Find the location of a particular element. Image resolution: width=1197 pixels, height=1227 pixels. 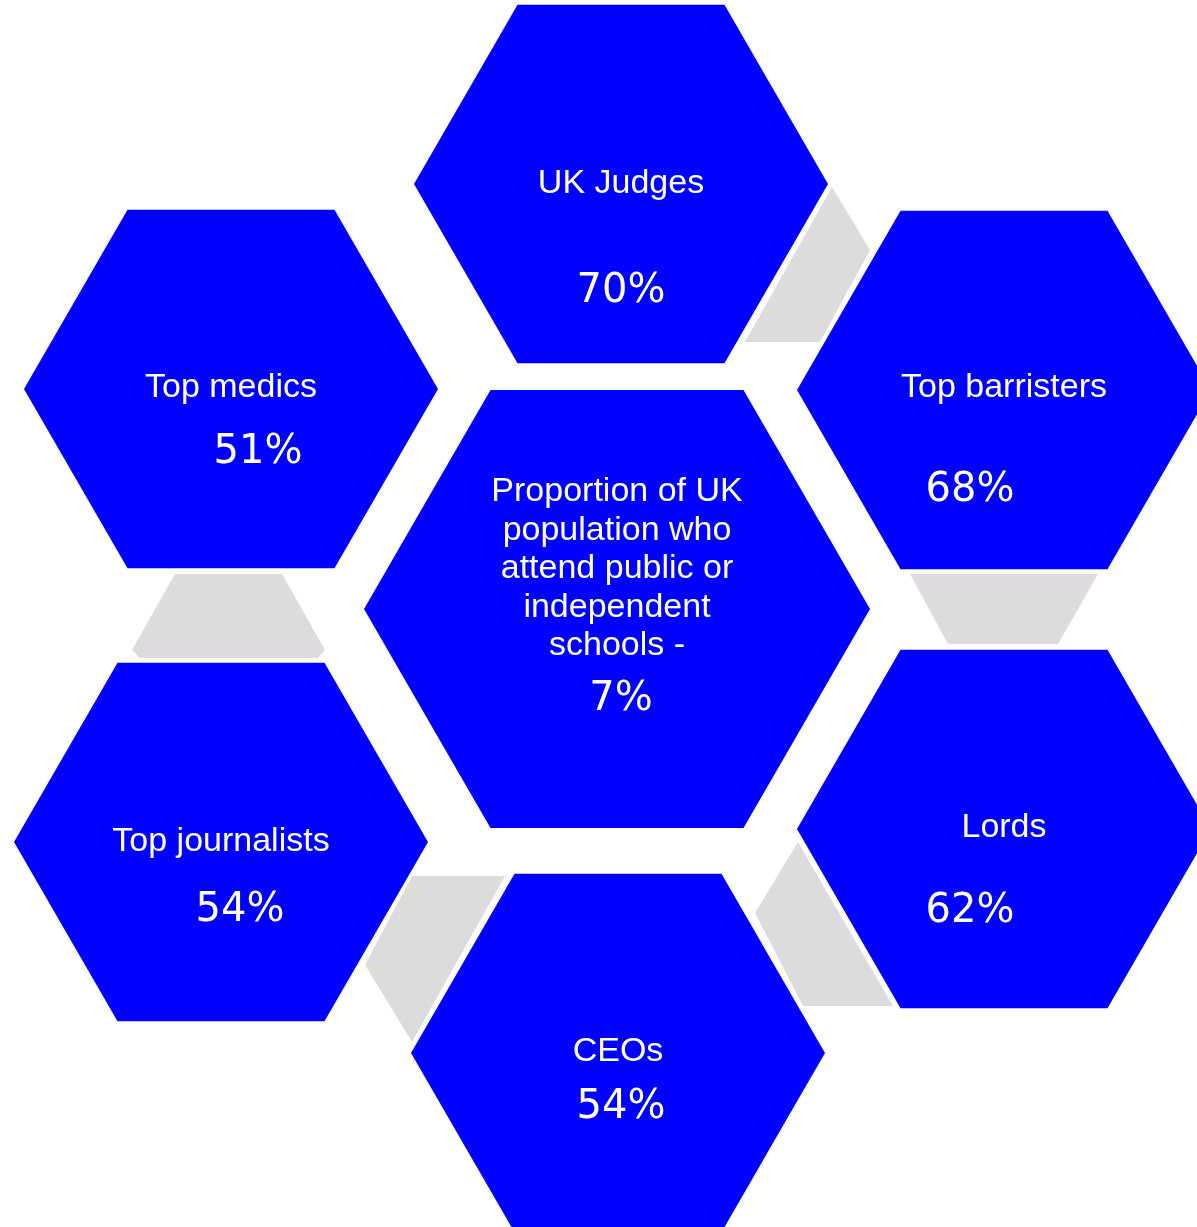

data-label: 70% is located at coordinates (621, 288).